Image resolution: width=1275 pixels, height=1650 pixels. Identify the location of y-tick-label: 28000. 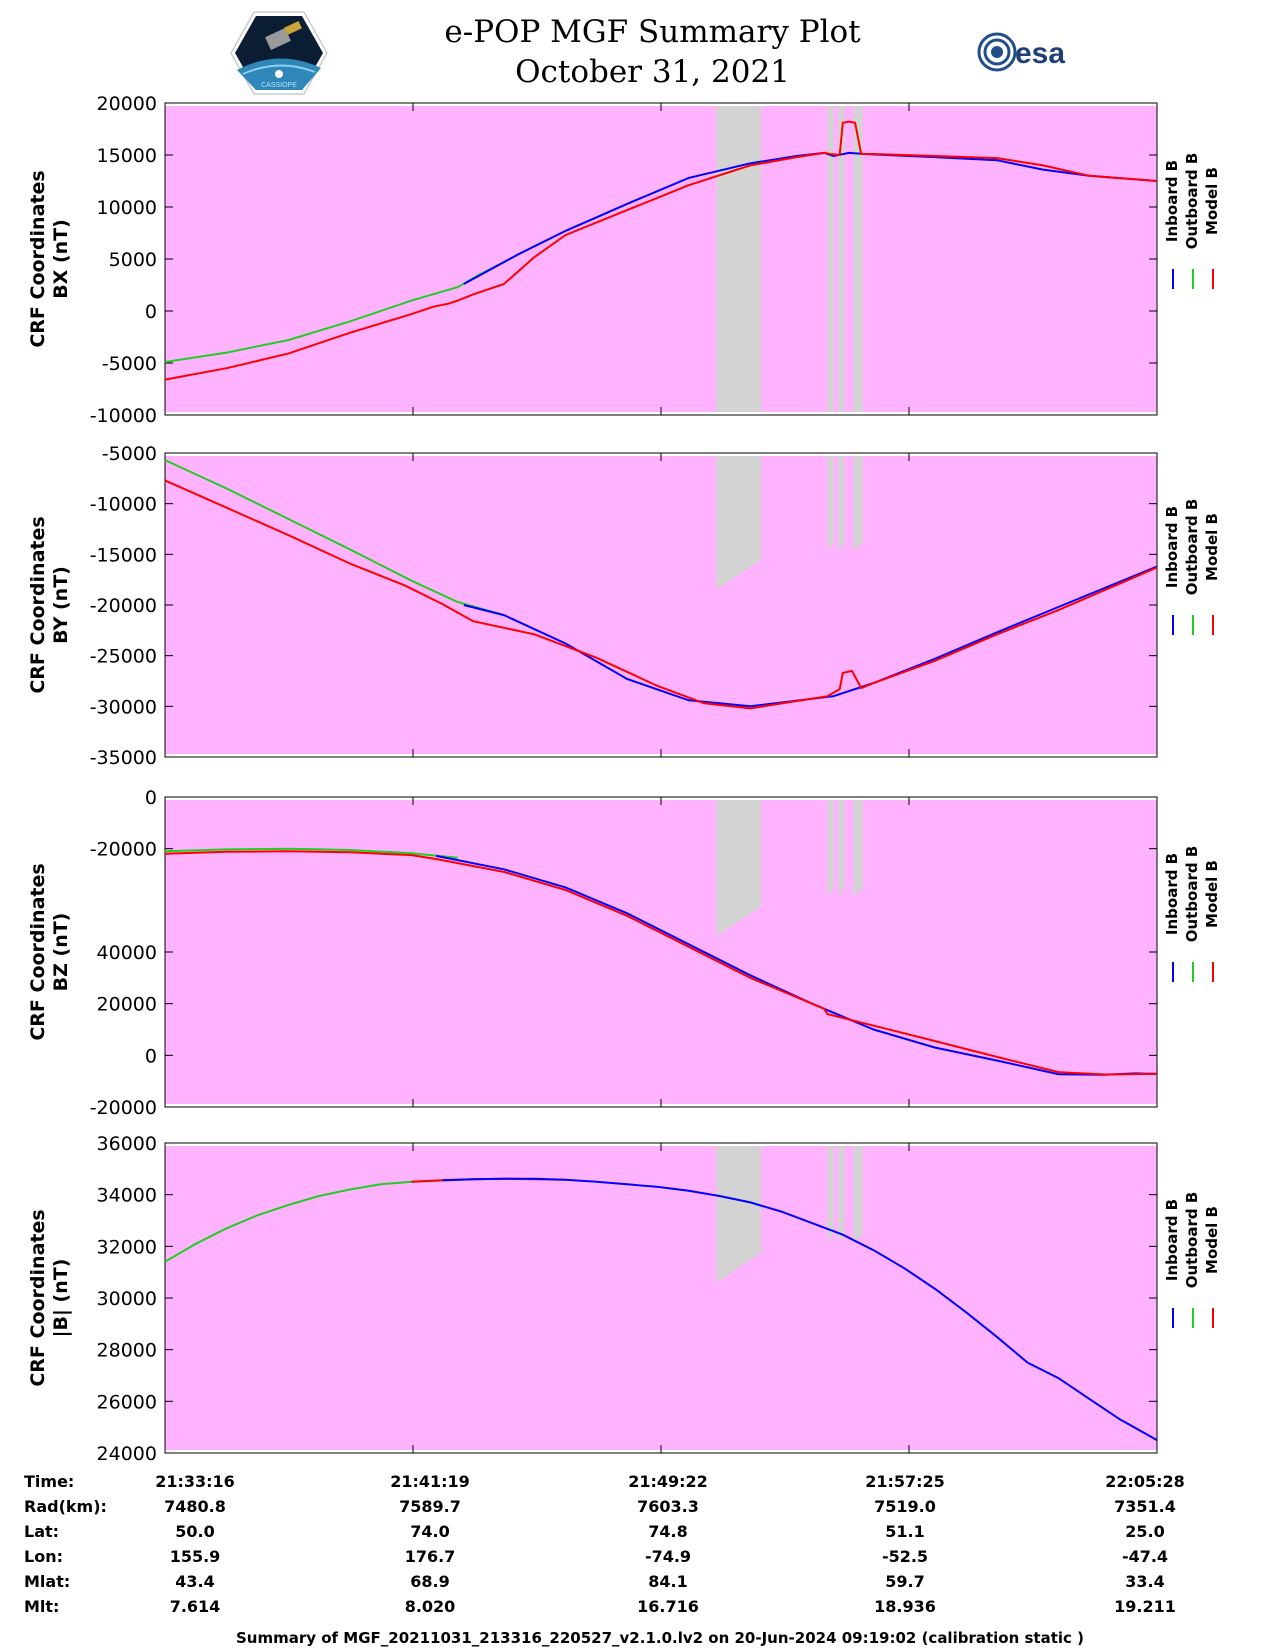
(127, 1351).